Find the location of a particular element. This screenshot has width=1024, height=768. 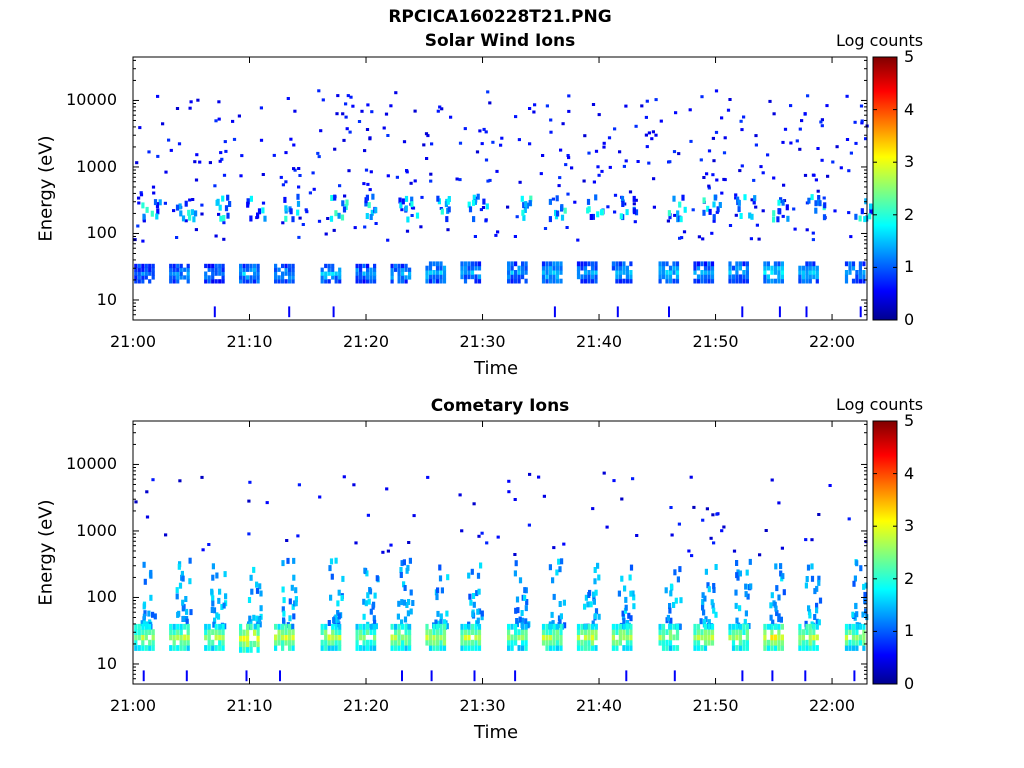

low-streak is located at coordinates (617, 312).